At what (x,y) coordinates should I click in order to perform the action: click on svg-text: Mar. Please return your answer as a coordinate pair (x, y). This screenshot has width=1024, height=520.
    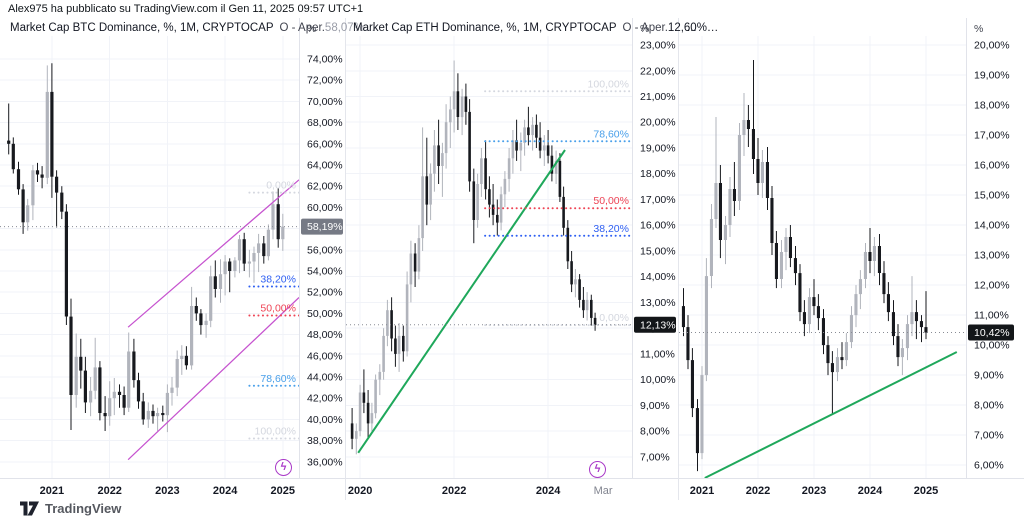
    Looking at the image, I should click on (603, 491).